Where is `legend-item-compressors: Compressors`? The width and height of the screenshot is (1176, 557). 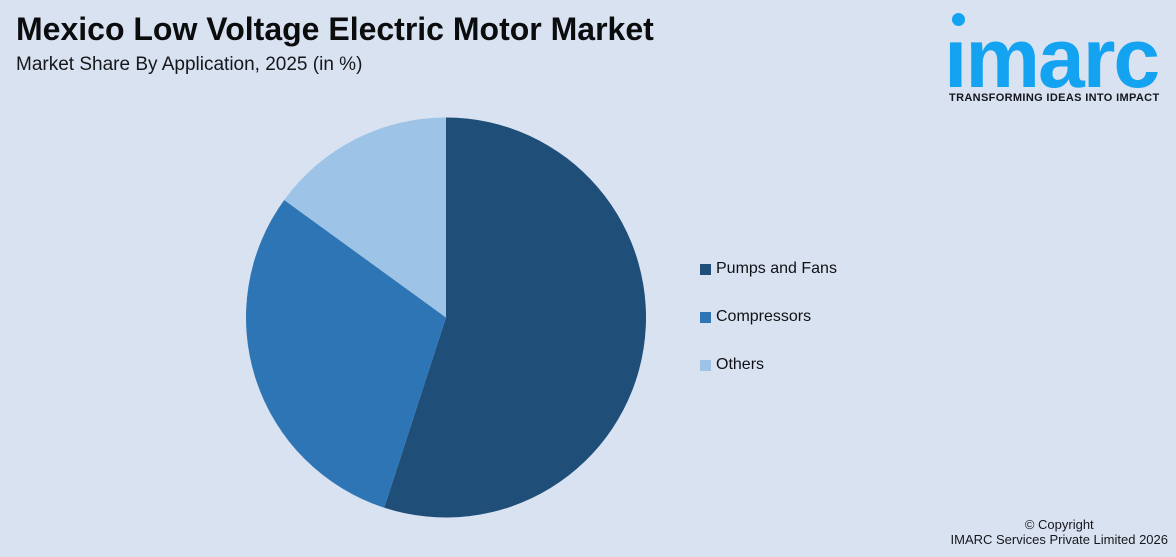 legend-item-compressors: Compressors is located at coordinates (768, 317).